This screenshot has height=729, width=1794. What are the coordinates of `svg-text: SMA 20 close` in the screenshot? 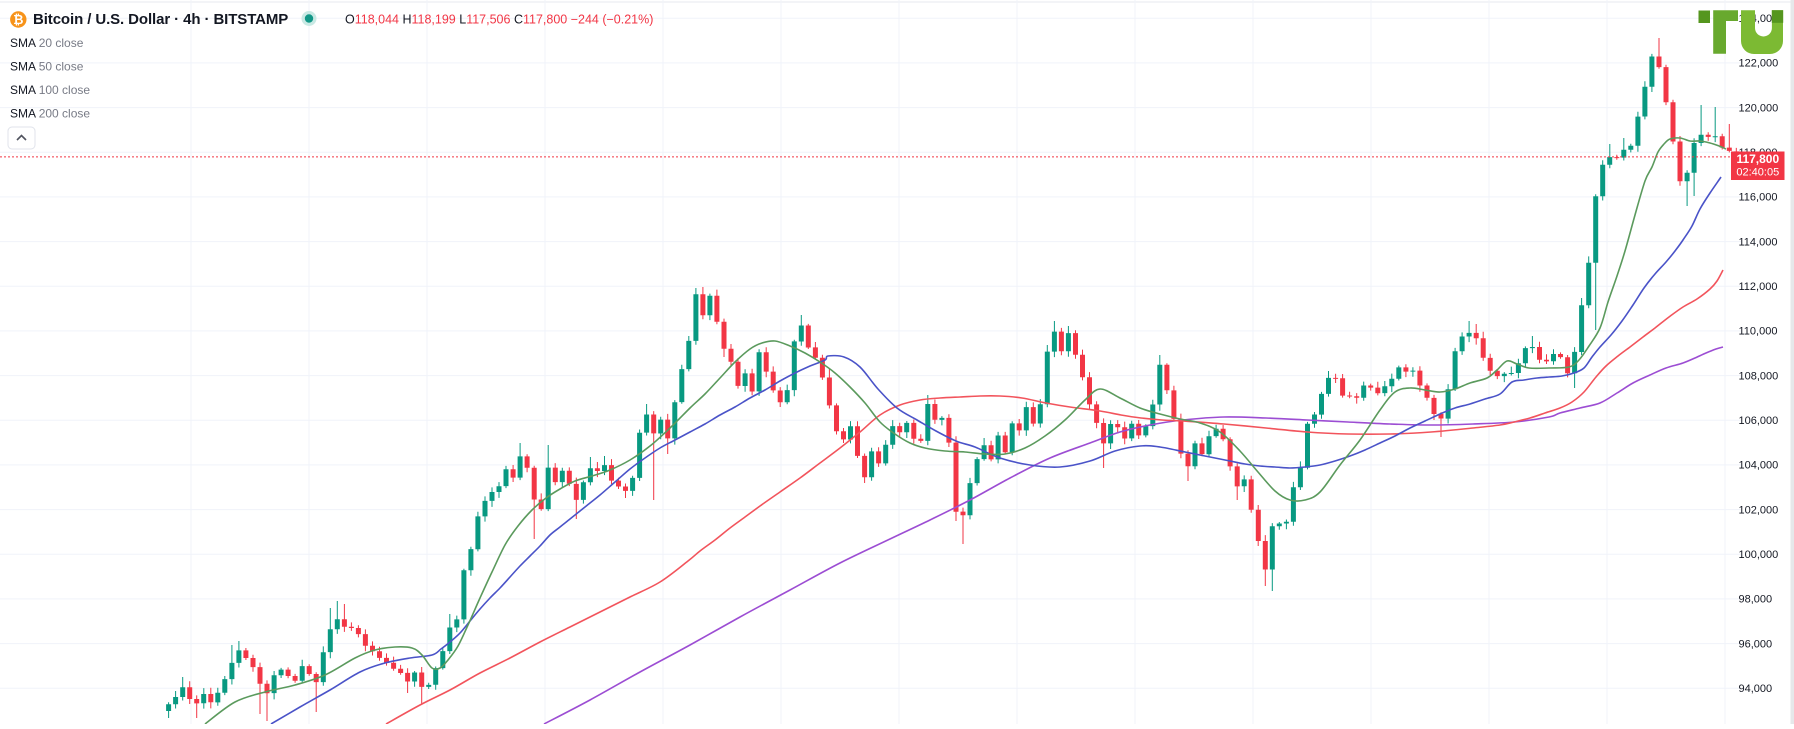 It's located at (47, 43).